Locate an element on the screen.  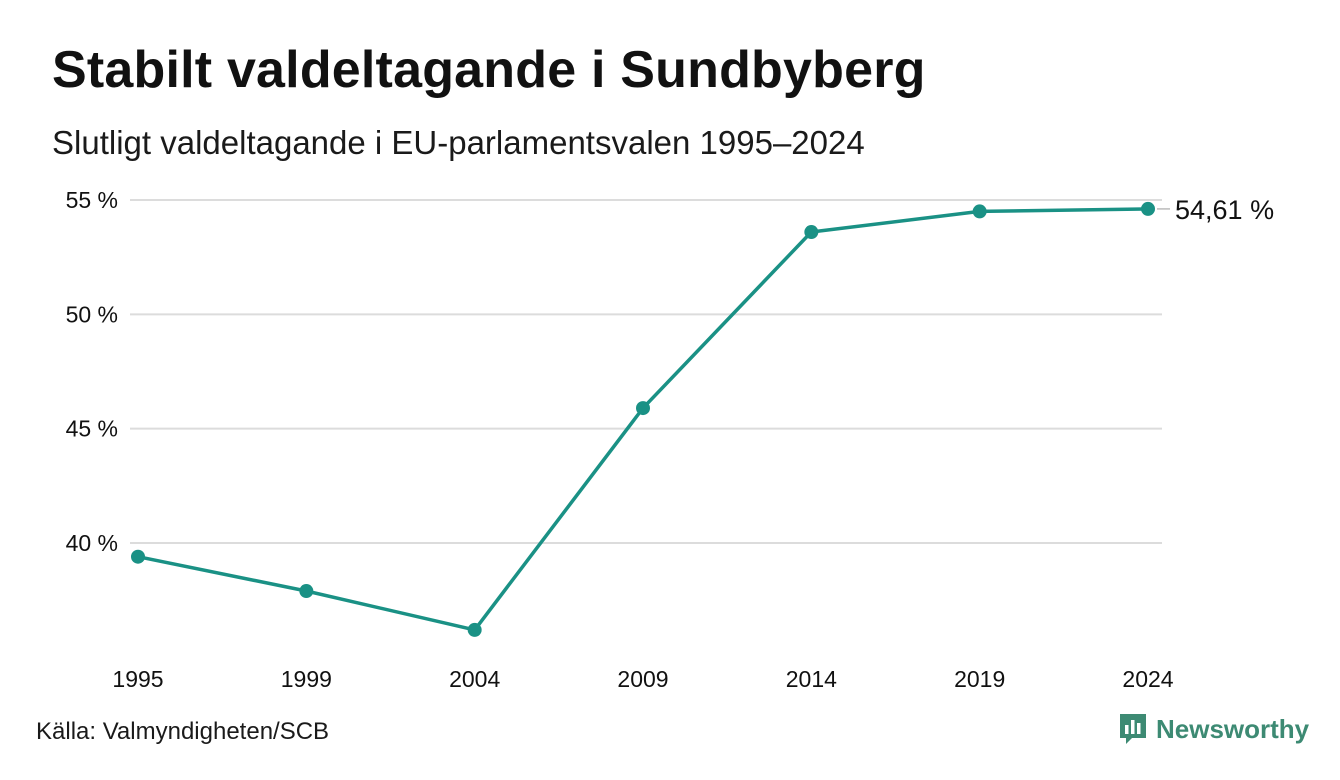
x-tick-label: 2009 is located at coordinates (642, 679).